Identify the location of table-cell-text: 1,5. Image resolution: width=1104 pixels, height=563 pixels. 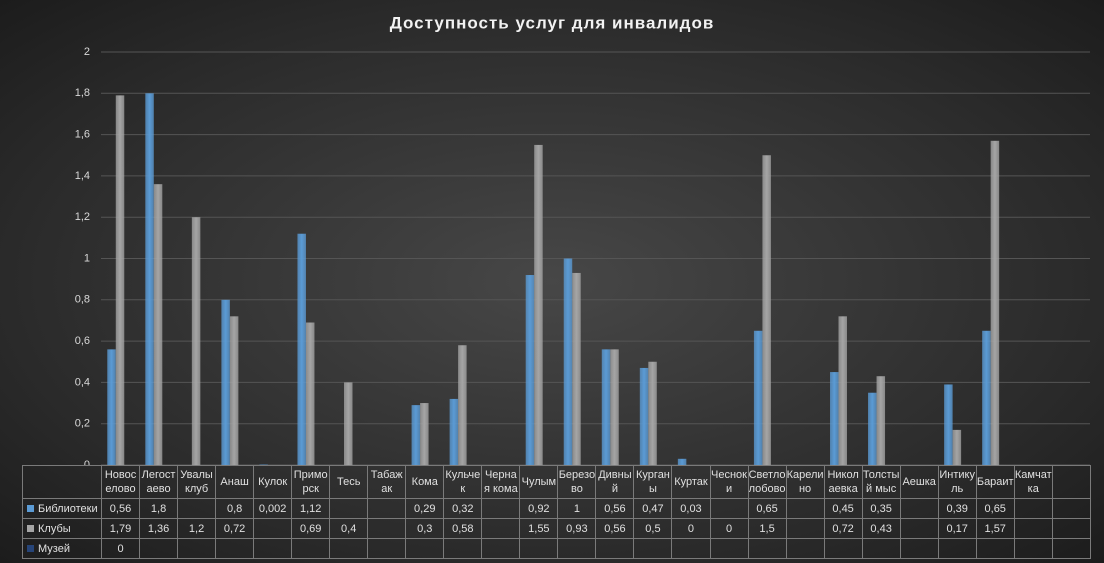
(767, 528).